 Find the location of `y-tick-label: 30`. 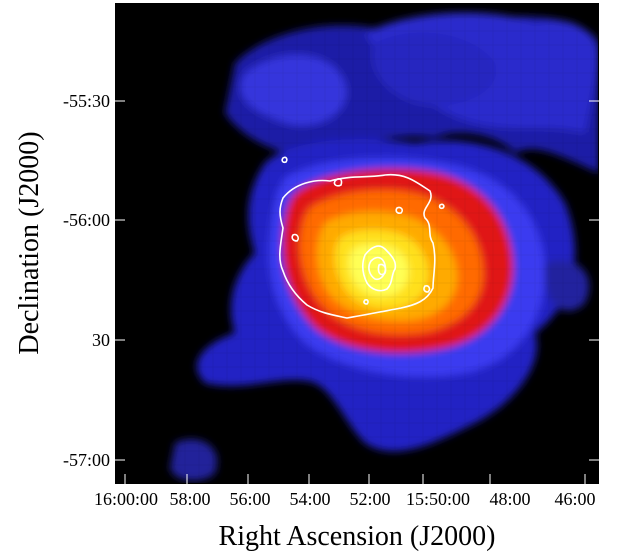

y-tick-label: 30 is located at coordinates (101, 340).